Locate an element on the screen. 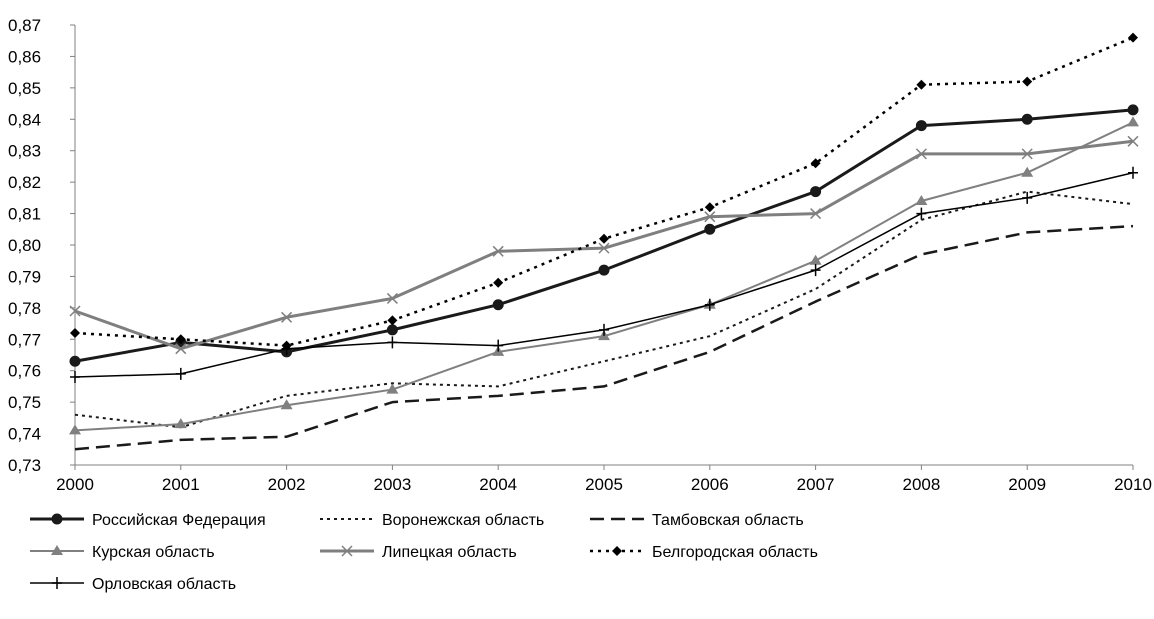 The image size is (1154, 619). legend-item: Липецкая область is located at coordinates (418, 552).